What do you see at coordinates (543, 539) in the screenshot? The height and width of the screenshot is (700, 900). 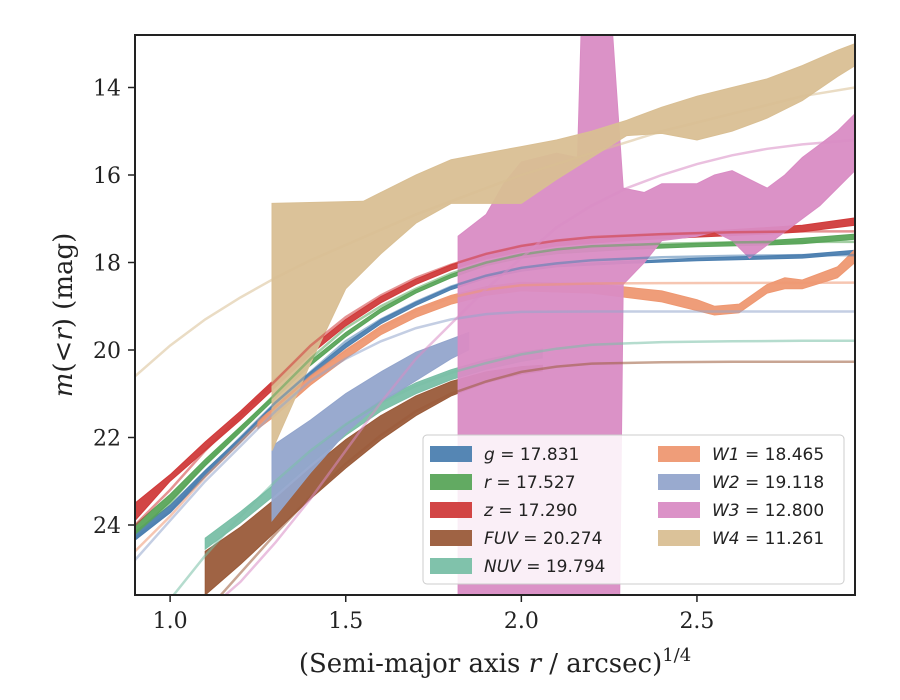 I see `legend-label: FUV = 20.274` at bounding box center [543, 539].